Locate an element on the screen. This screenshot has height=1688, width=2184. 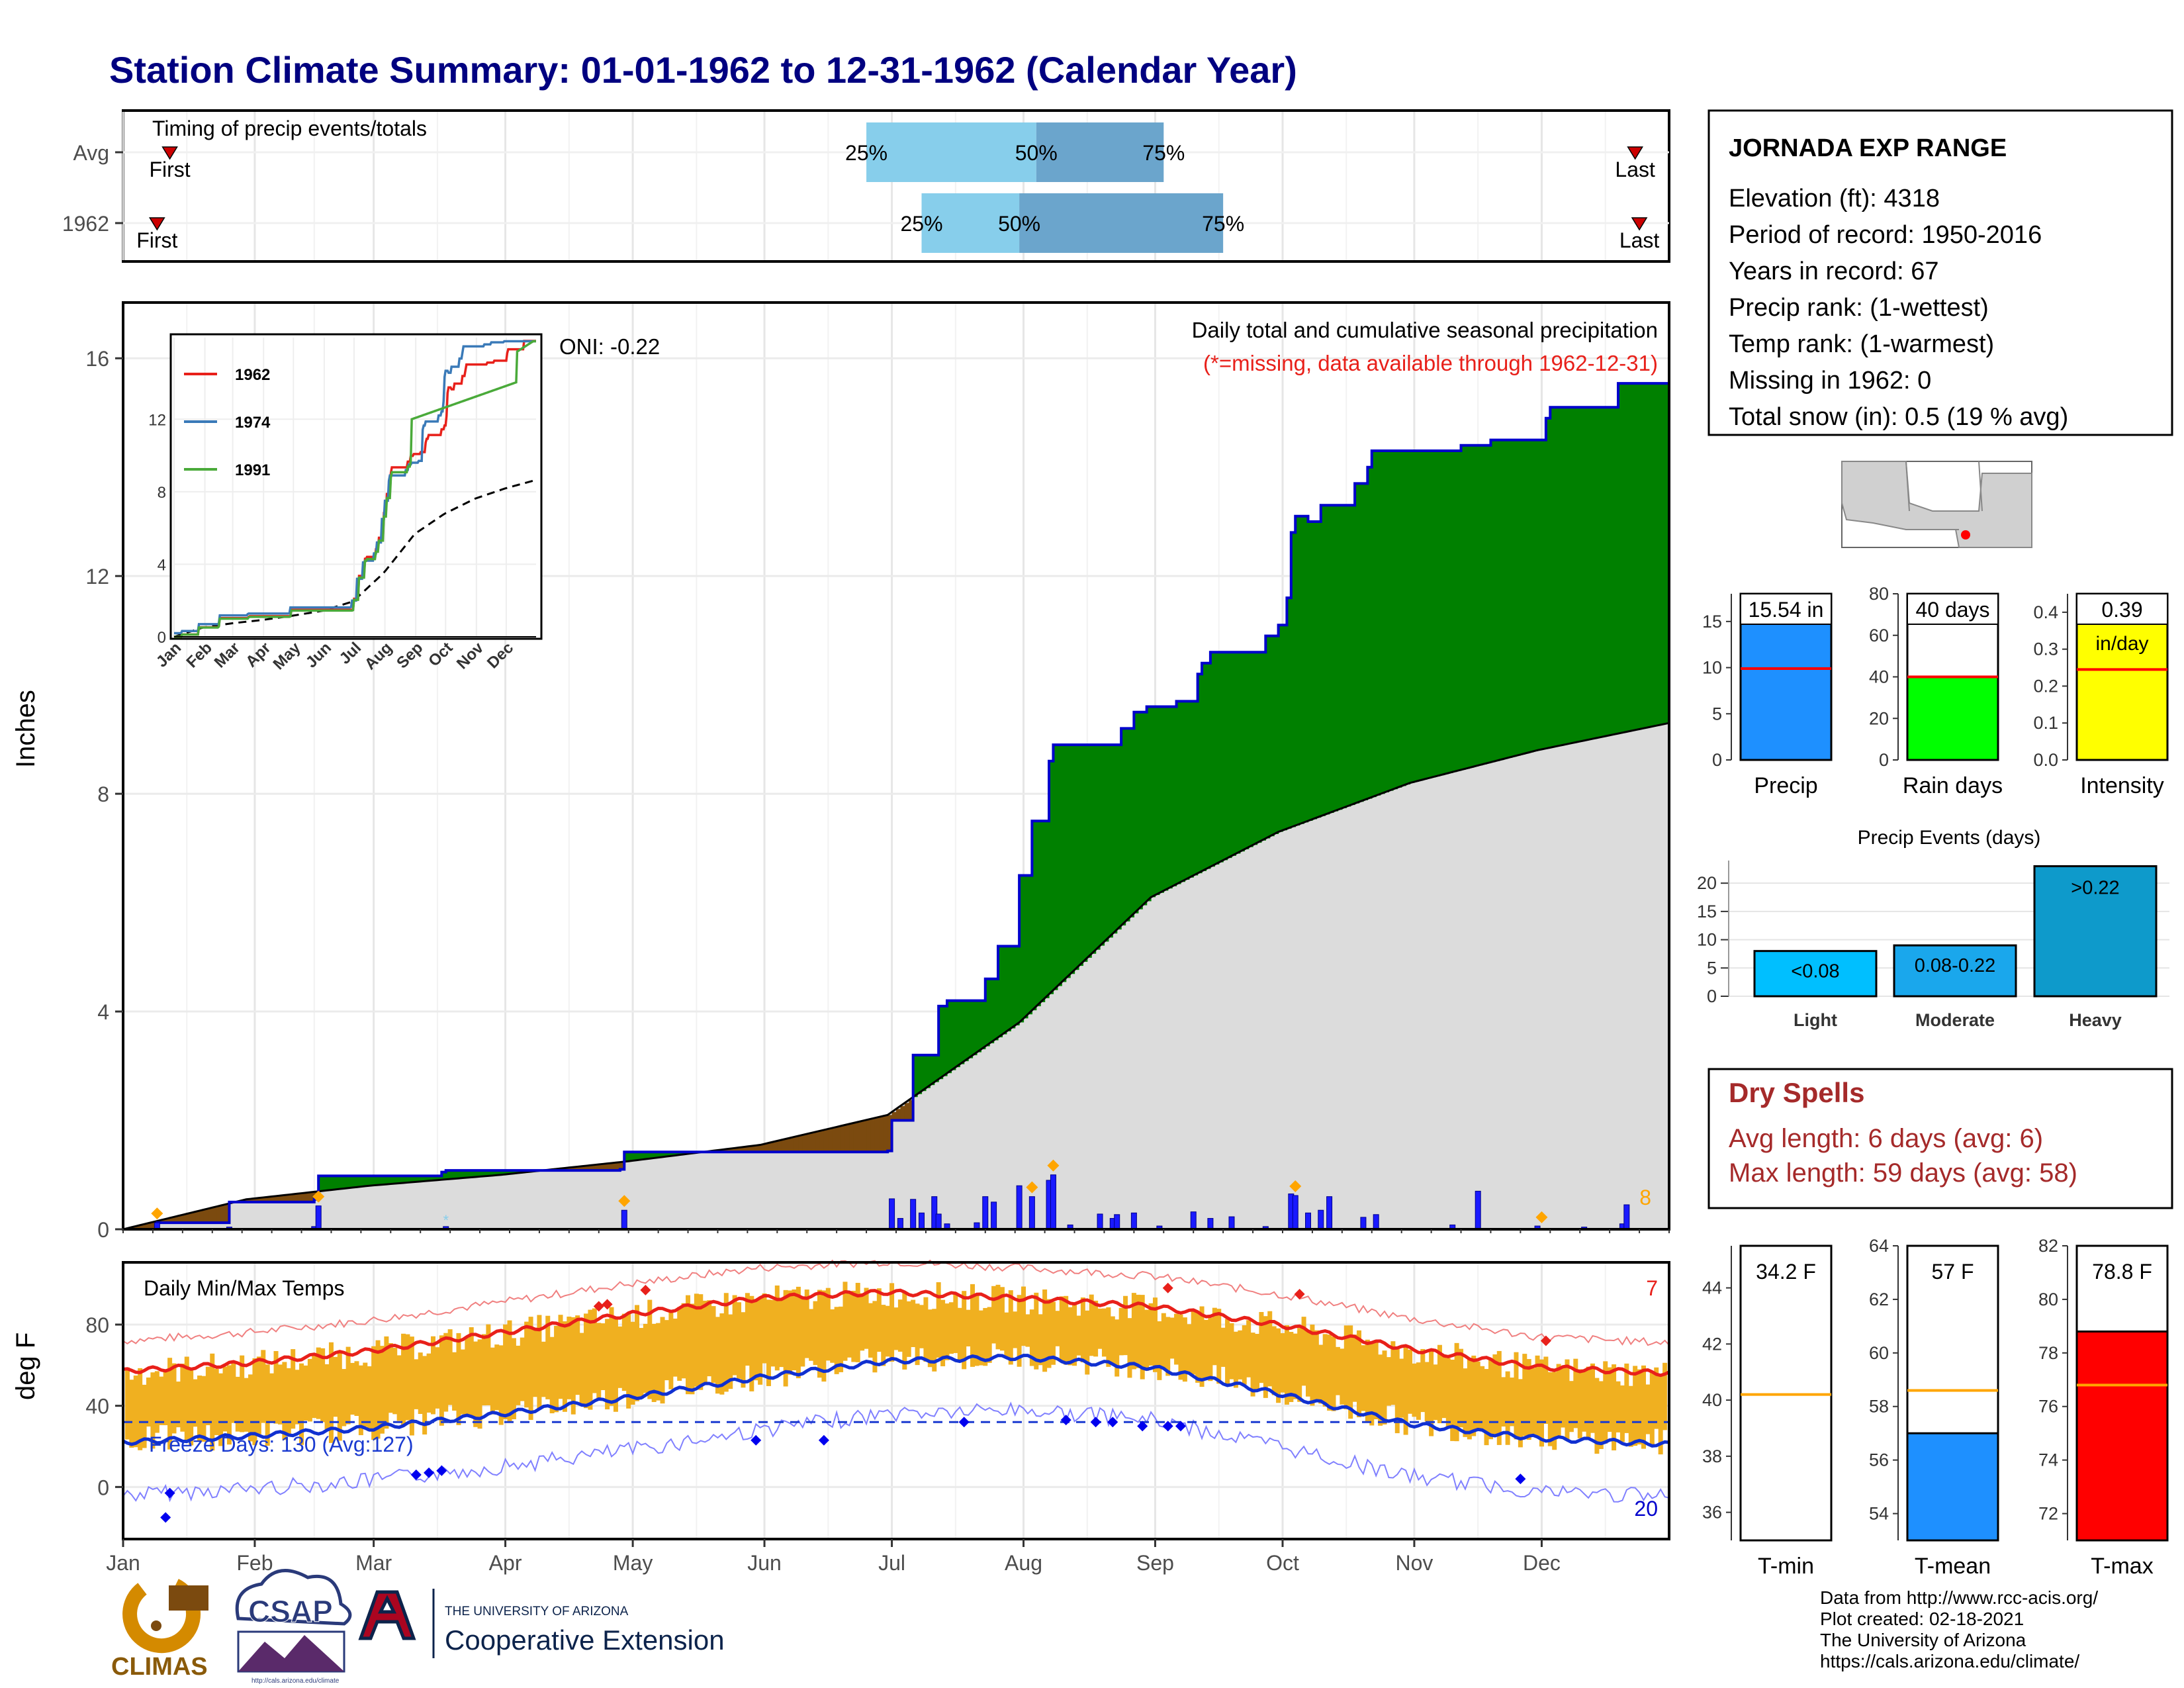
temp-gauge-category-label: T-max is located at coordinates (2122, 1566).